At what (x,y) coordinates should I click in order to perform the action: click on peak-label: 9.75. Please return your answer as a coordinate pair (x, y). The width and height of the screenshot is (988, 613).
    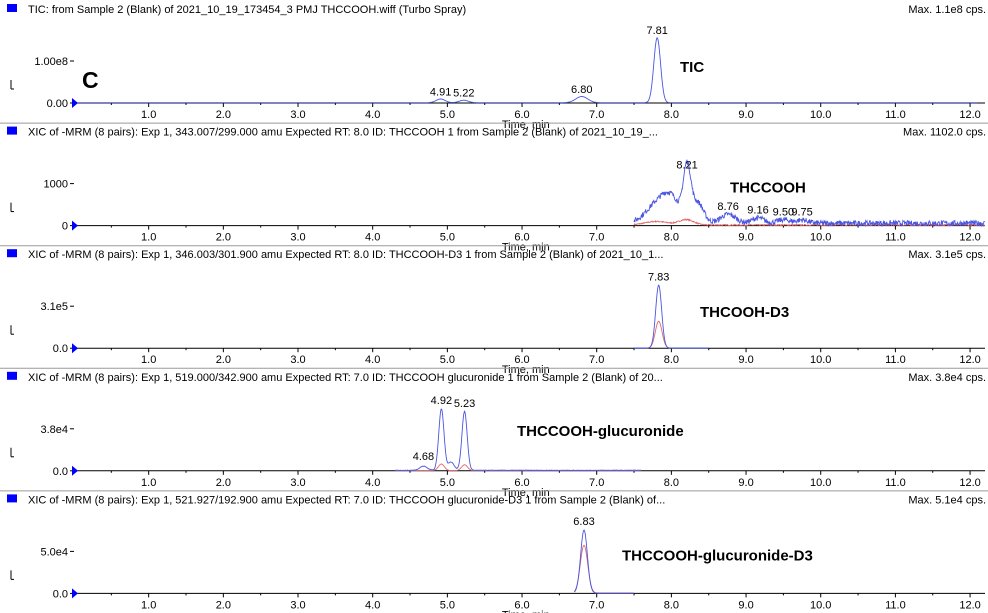
    Looking at the image, I should click on (801, 213).